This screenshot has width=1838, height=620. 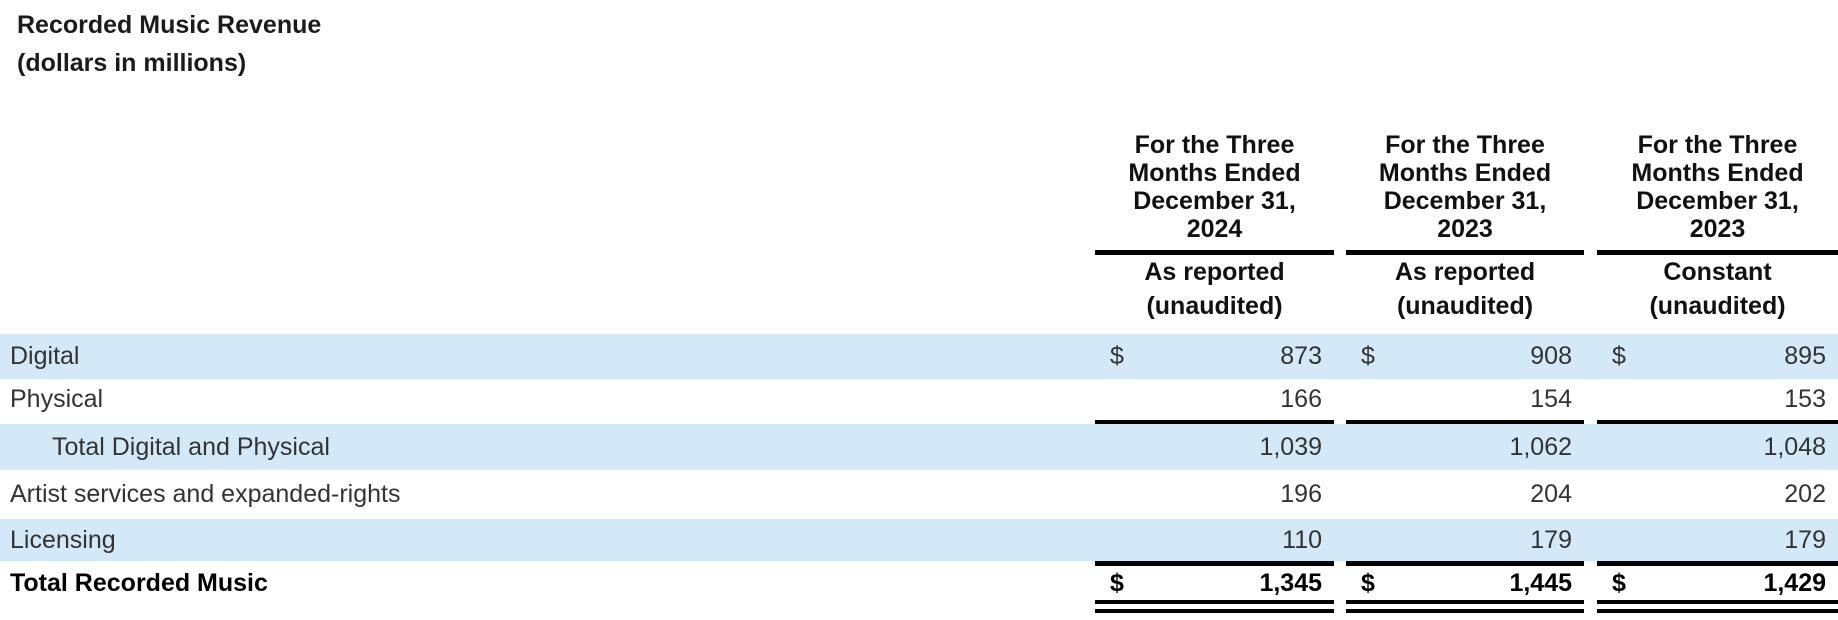 What do you see at coordinates (919, 356) in the screenshot?
I see `table-row-digital: Digital $ 873 $ 908 $ 895` at bounding box center [919, 356].